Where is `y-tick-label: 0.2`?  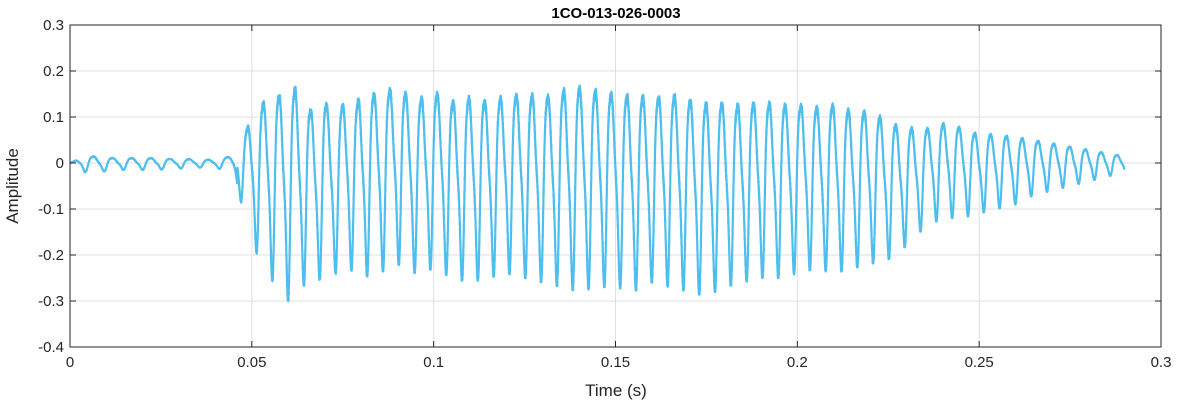 y-tick-label: 0.2 is located at coordinates (53, 71).